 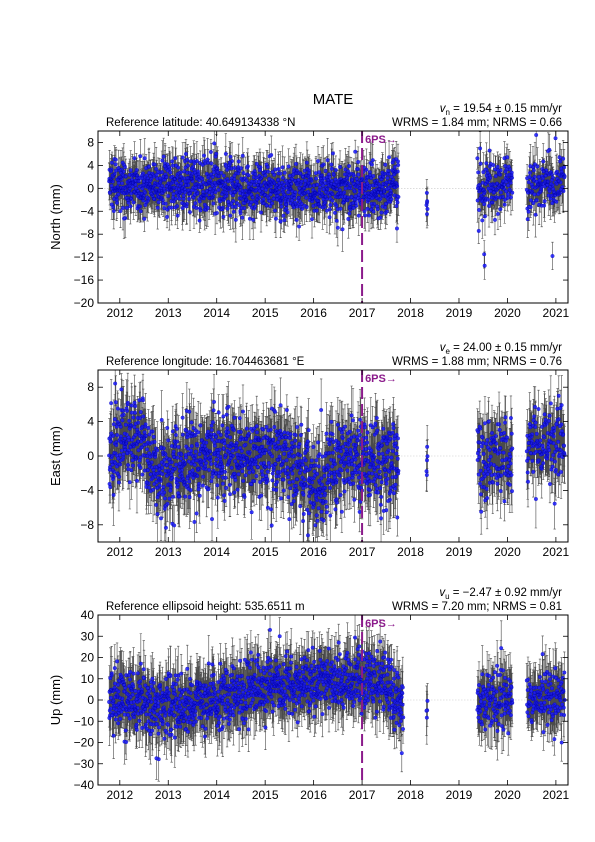 I want to click on velocity-value: = −2.47 ± 0.92 mm/yr, so click(x=506, y=593).